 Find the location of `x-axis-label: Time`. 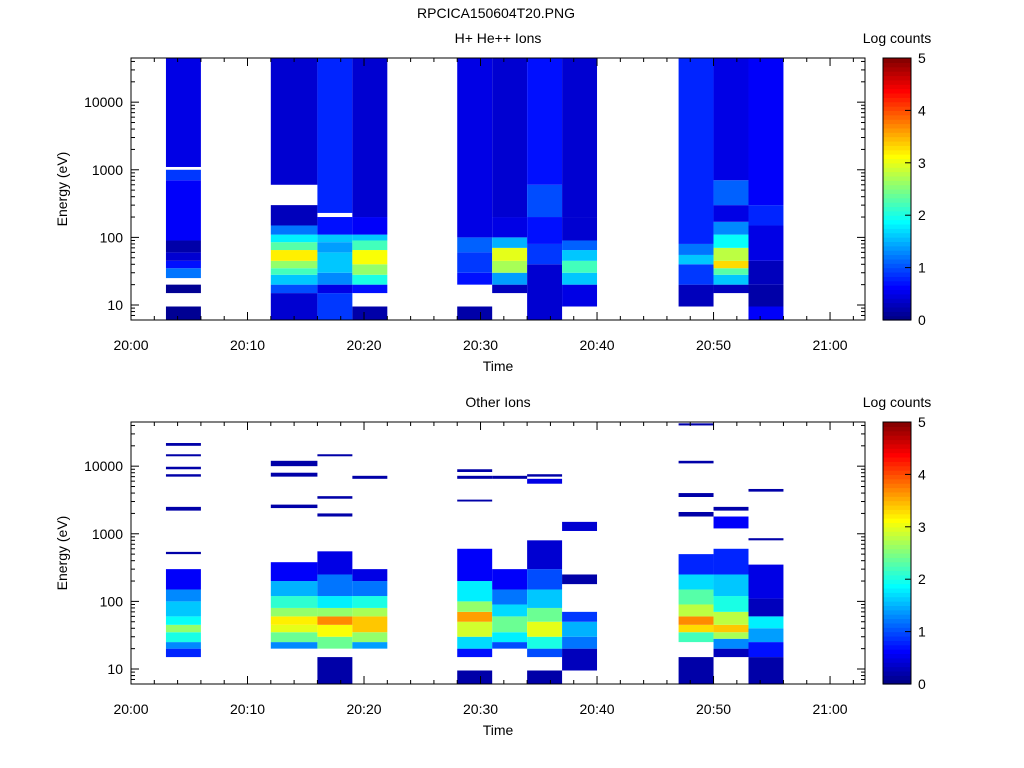

x-axis-label: Time is located at coordinates (498, 366).